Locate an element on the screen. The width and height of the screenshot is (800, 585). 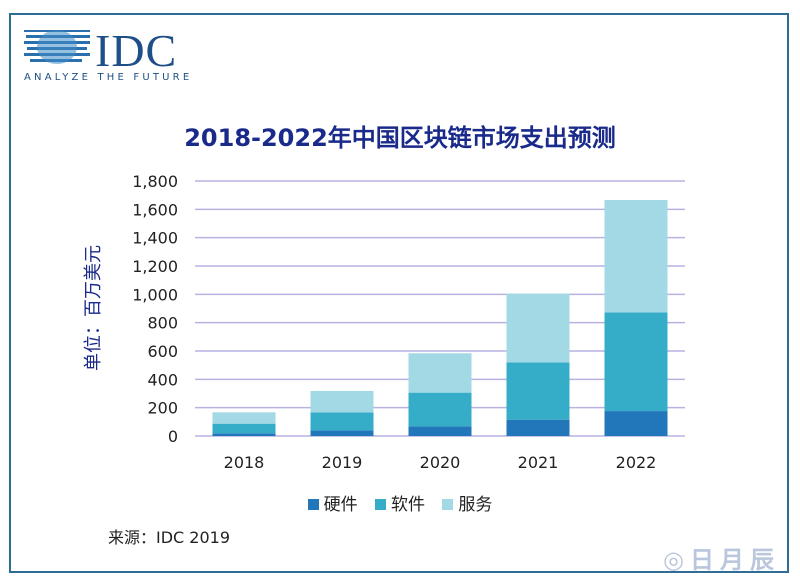
x-tick-label: 2019 is located at coordinates (342, 462).